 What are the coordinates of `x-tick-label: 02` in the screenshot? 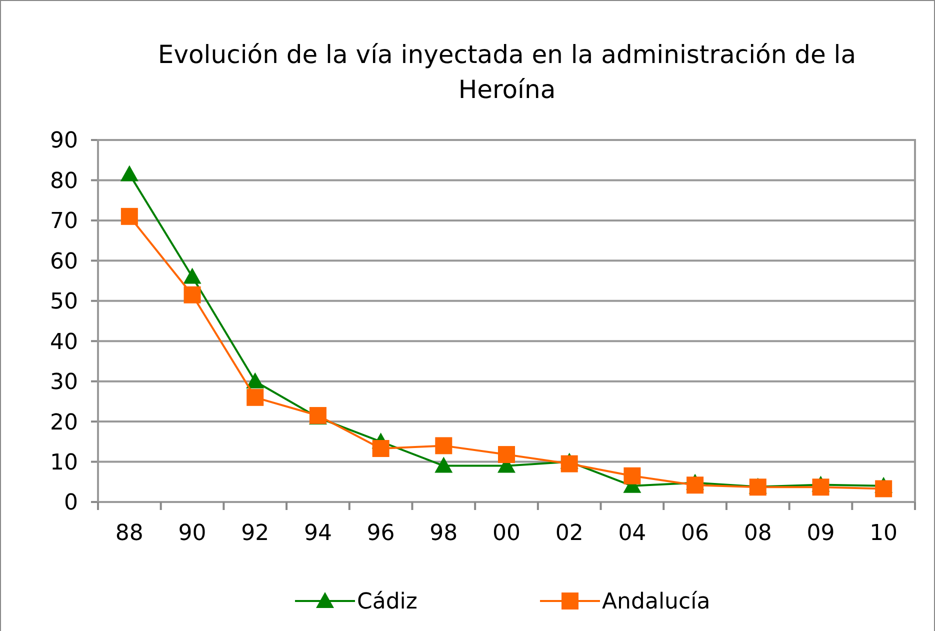 It's located at (569, 533).